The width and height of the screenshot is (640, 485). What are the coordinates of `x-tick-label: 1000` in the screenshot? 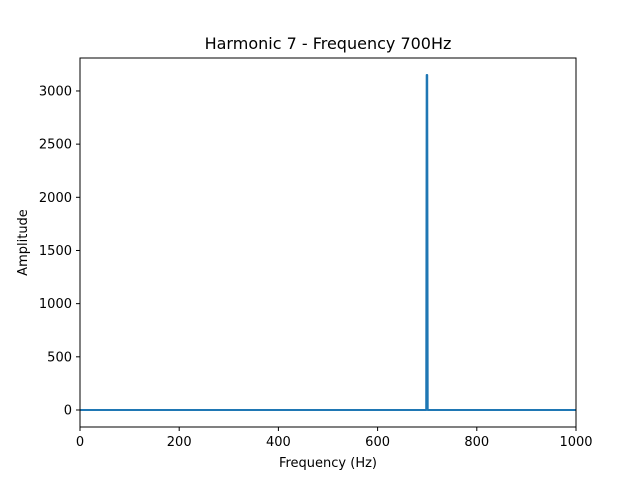 It's located at (575, 442).